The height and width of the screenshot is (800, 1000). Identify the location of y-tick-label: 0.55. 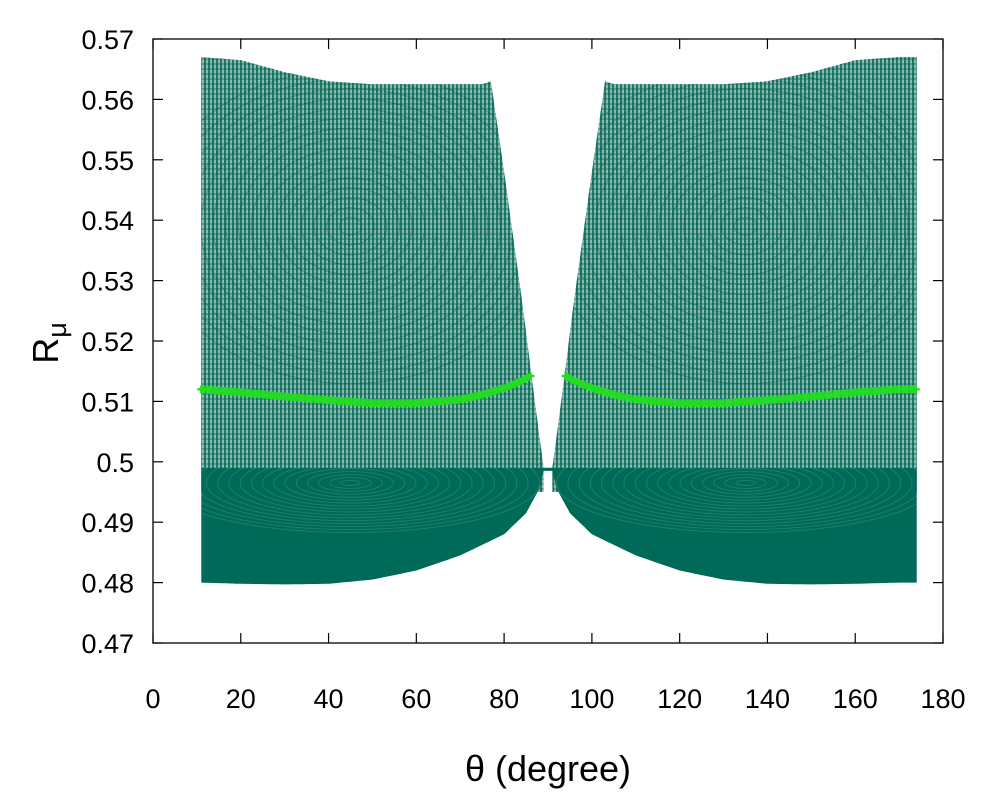
(107, 161).